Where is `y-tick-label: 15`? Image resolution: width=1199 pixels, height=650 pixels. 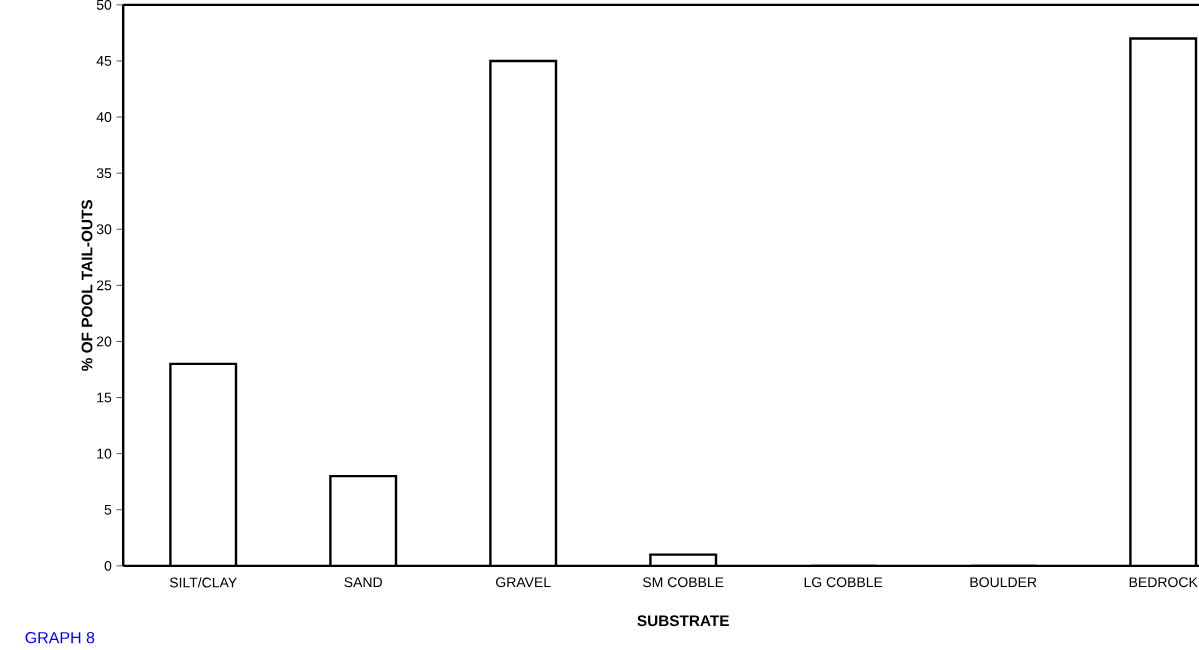 y-tick-label: 15 is located at coordinates (104, 397).